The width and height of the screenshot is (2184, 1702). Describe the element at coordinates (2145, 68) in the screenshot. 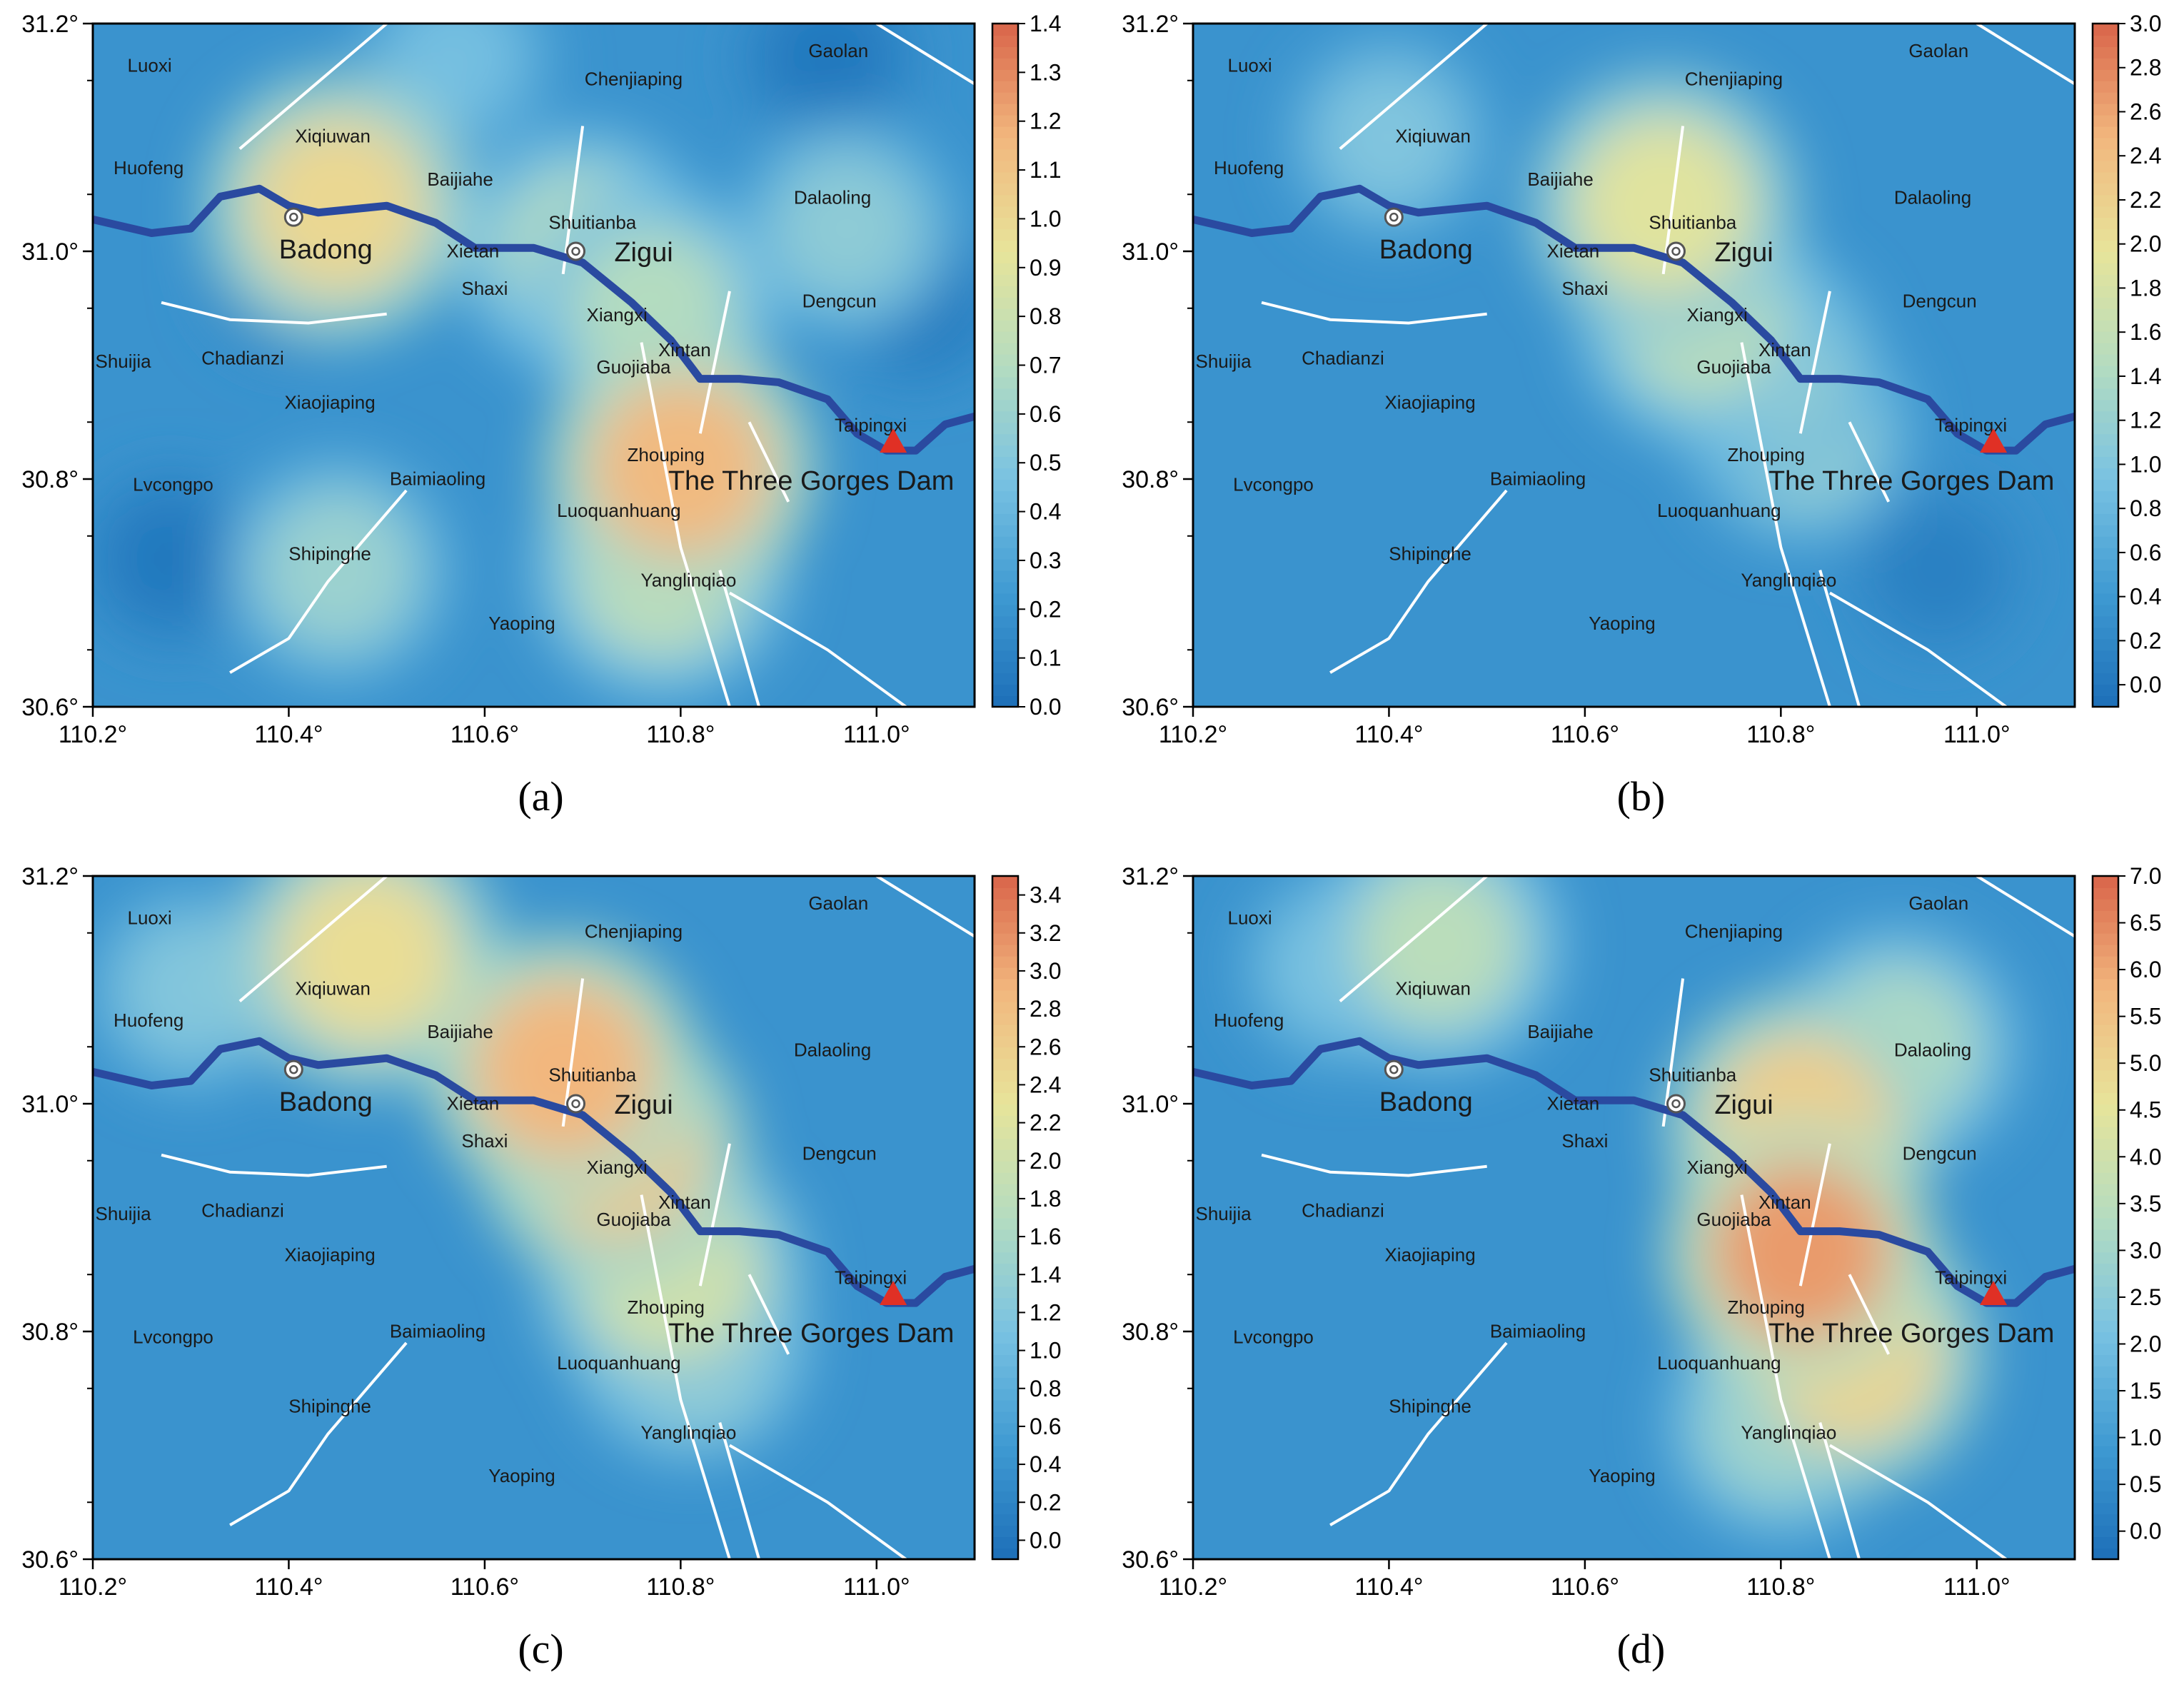

I see `colorbar-tick-label: 2.8` at that location.